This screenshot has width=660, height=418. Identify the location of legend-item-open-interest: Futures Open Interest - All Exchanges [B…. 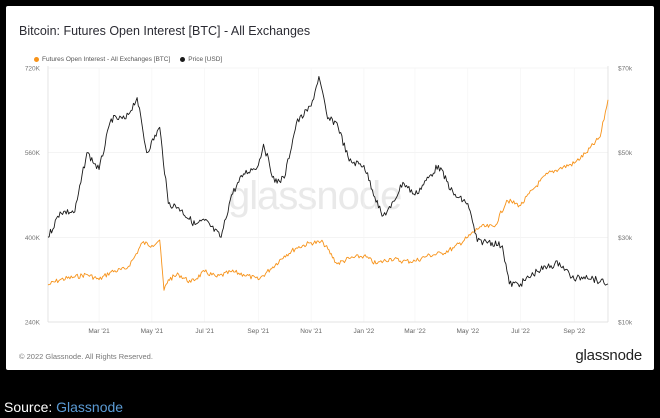
(102, 59).